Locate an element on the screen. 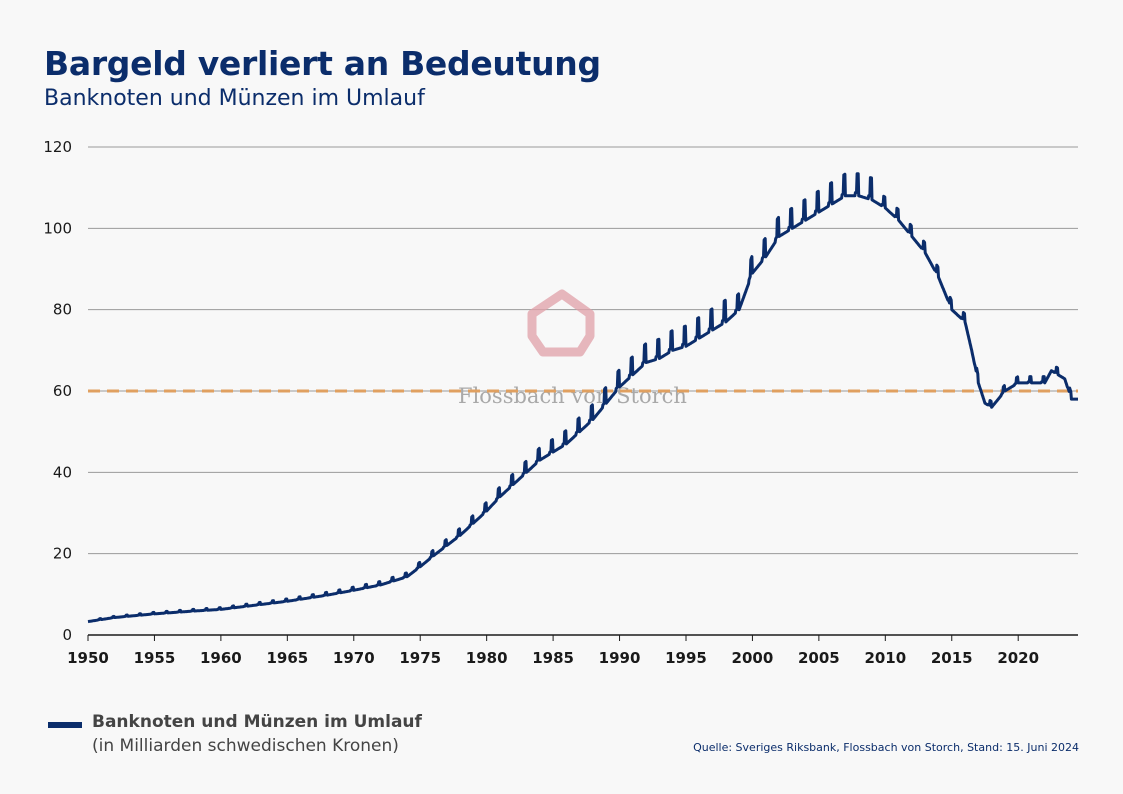  watermark: Flossbach von Storch is located at coordinates (572, 348).